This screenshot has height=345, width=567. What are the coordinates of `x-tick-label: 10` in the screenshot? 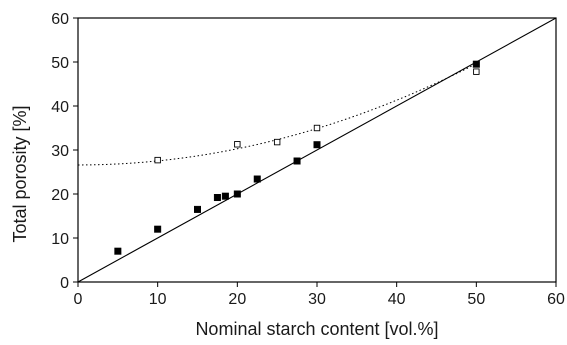 It's located at (158, 299).